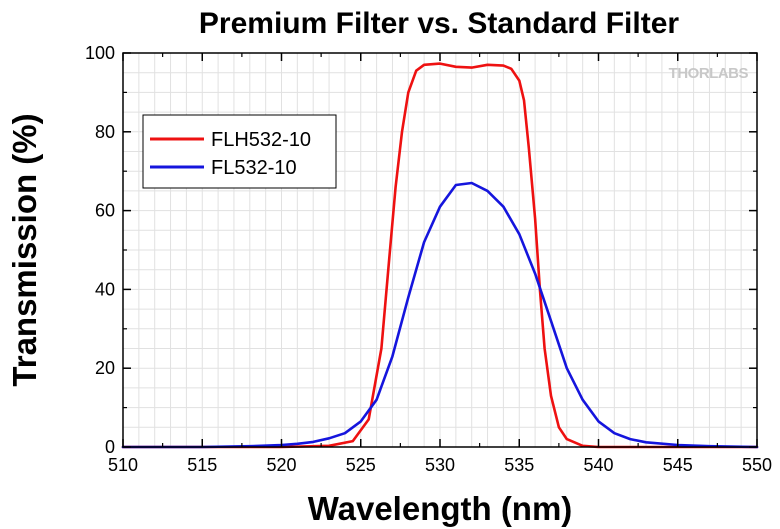 The height and width of the screenshot is (529, 780). I want to click on legend-label-flh532: FLH532-10, so click(261, 140).